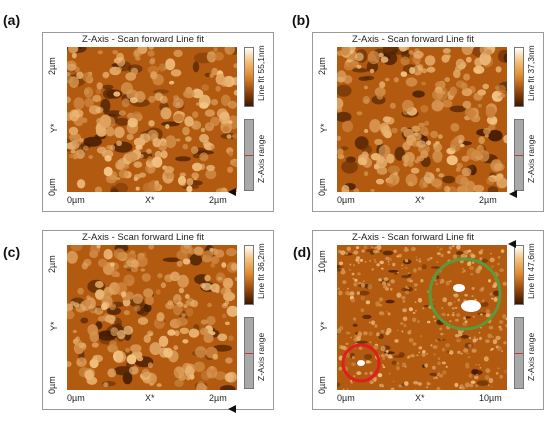 The width and height of the screenshot is (550, 437). Describe the element at coordinates (261, 271) in the screenshot. I see `colorbar-label: Line fit 36,2nm` at that location.